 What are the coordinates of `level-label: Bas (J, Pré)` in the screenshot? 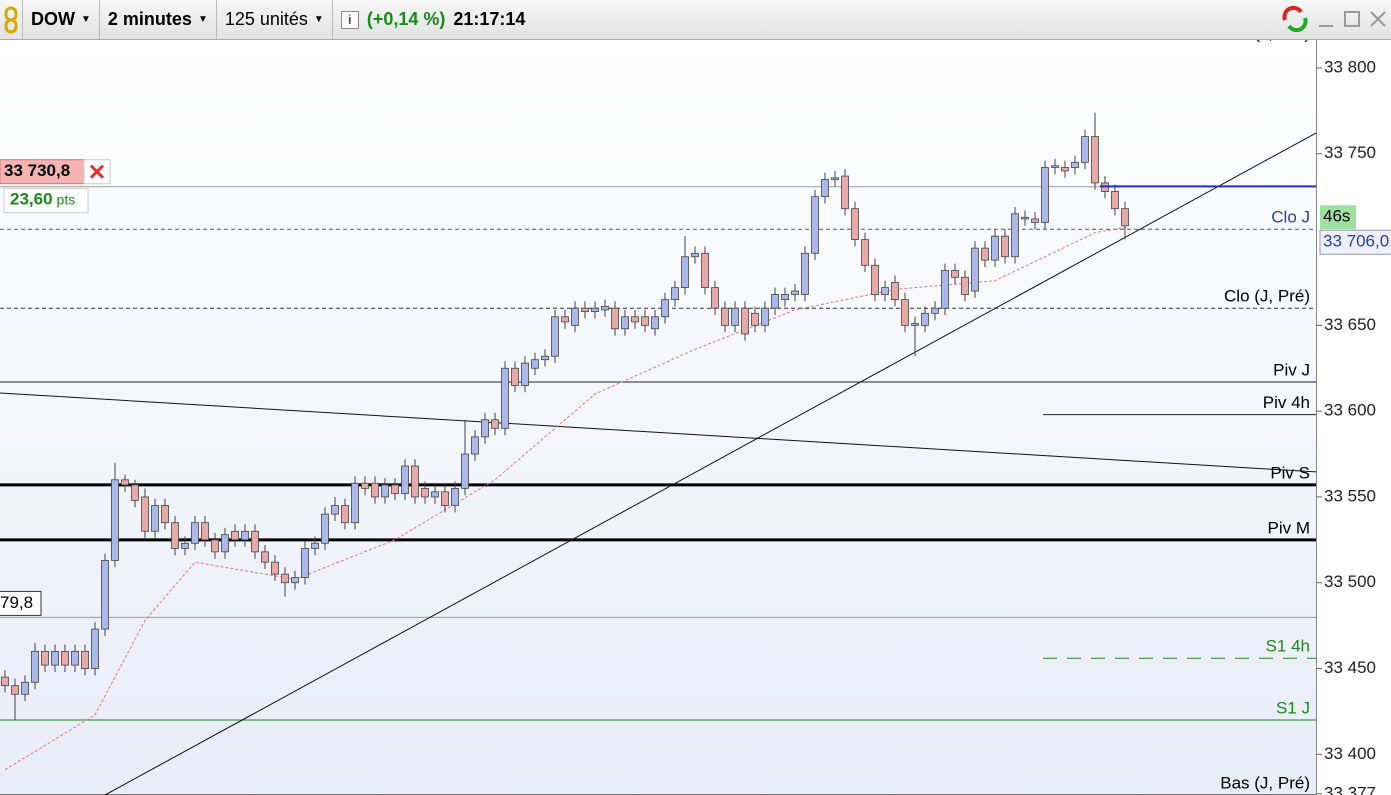 It's located at (1265, 782).